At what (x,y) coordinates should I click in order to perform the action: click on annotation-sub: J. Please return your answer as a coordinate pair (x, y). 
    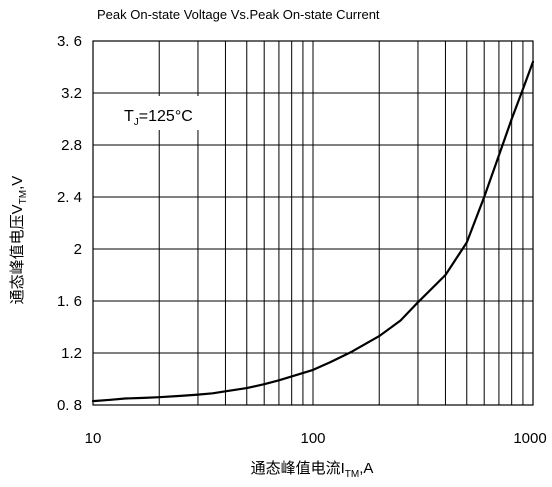
    Looking at the image, I should click on (136, 122).